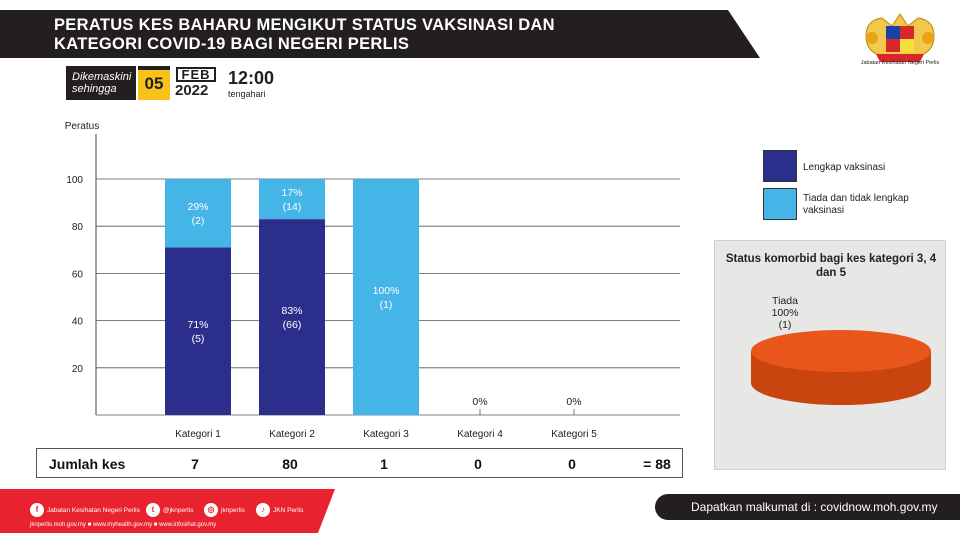 The image size is (960, 533). What do you see at coordinates (154, 83) in the screenshot?
I see `update-day: 05` at bounding box center [154, 83].